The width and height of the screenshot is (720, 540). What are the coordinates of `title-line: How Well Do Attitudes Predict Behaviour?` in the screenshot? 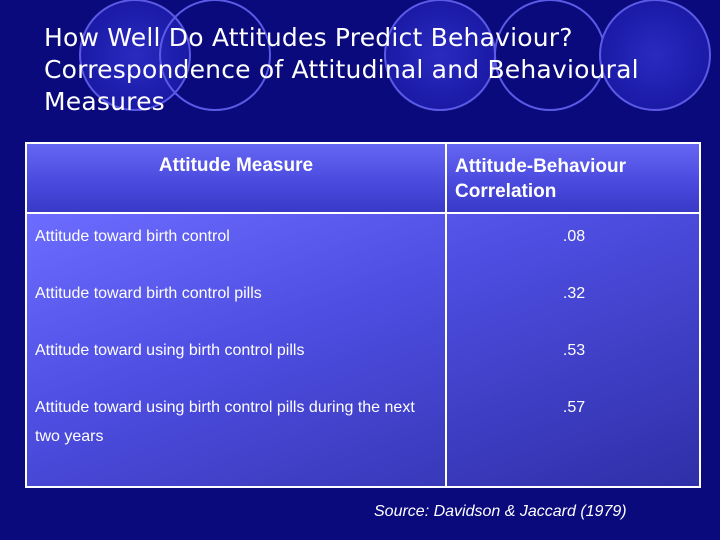 It's located at (308, 37).